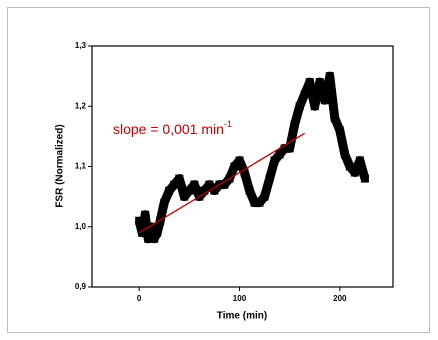 The image size is (438, 340). What do you see at coordinates (168, 129) in the screenshot?
I see `annotation-text: slope = 0,001 min` at bounding box center [168, 129].